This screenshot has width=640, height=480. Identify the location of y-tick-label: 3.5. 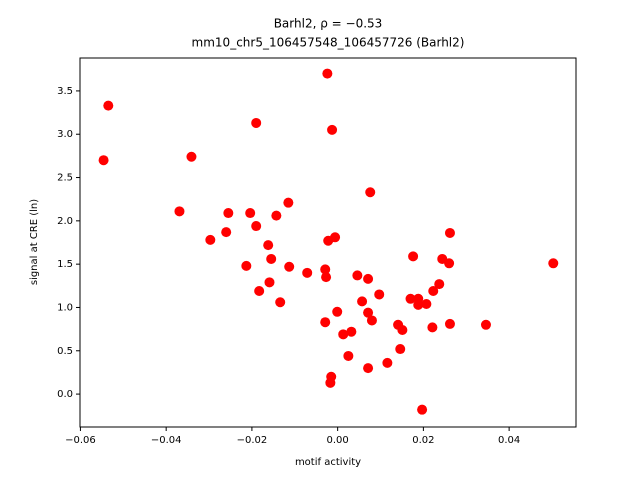
(65, 91).